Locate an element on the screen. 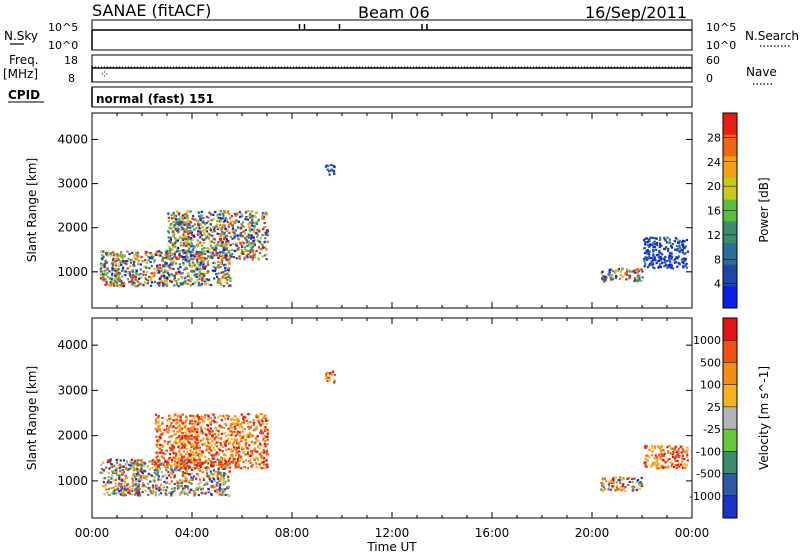 This screenshot has height=554, width=800. ytick-label: 1000 is located at coordinates (72, 481).